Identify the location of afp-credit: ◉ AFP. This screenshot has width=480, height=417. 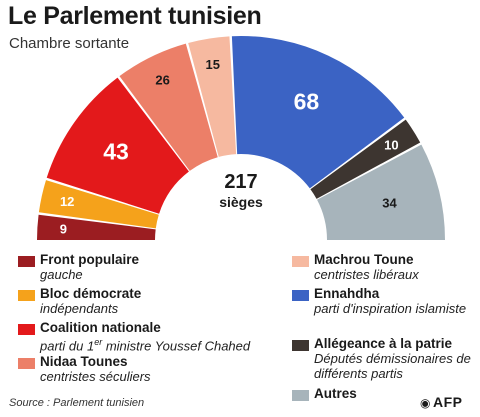
(441, 402).